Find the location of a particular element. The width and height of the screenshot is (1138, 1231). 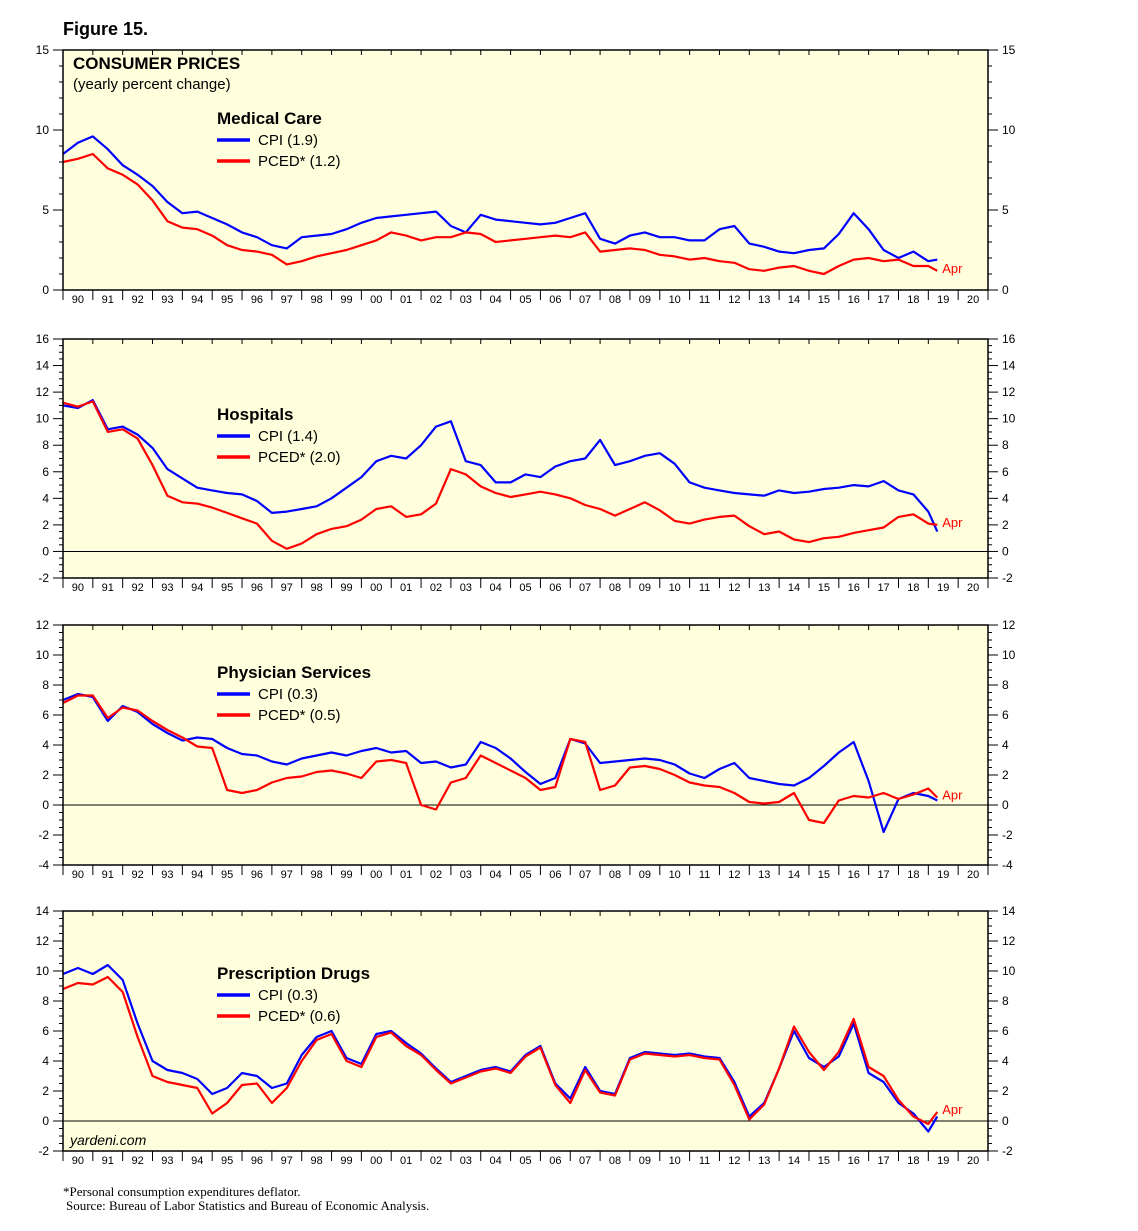

y-tick-label-right: 8 is located at coordinates (1005, 445).